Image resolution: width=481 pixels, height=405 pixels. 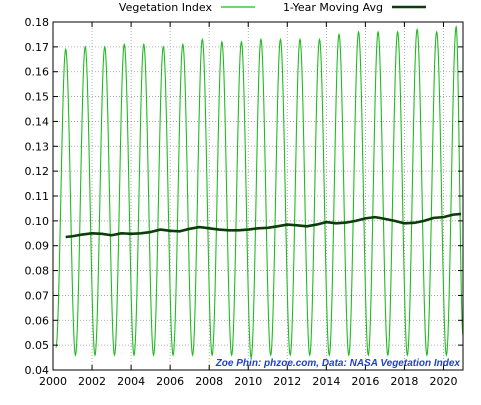 I want to click on y-tick-label: 0.09, so click(x=37, y=246).